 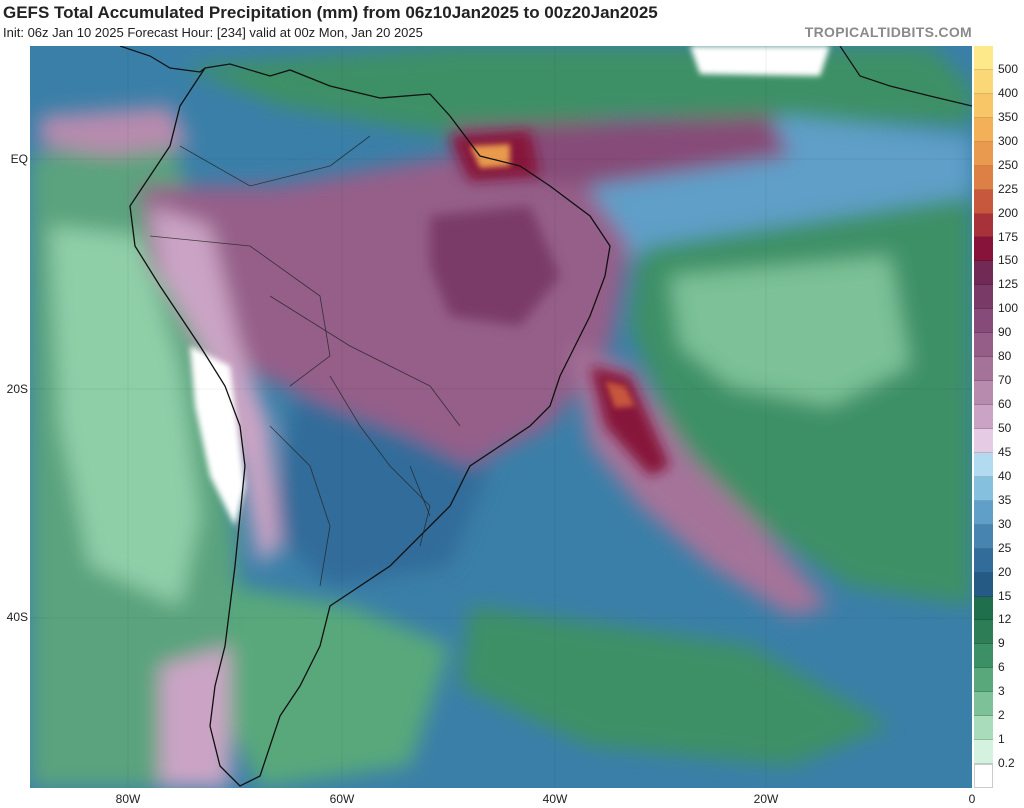 What do you see at coordinates (1005, 427) in the screenshot?
I see `colorbar-label: 50` at bounding box center [1005, 427].